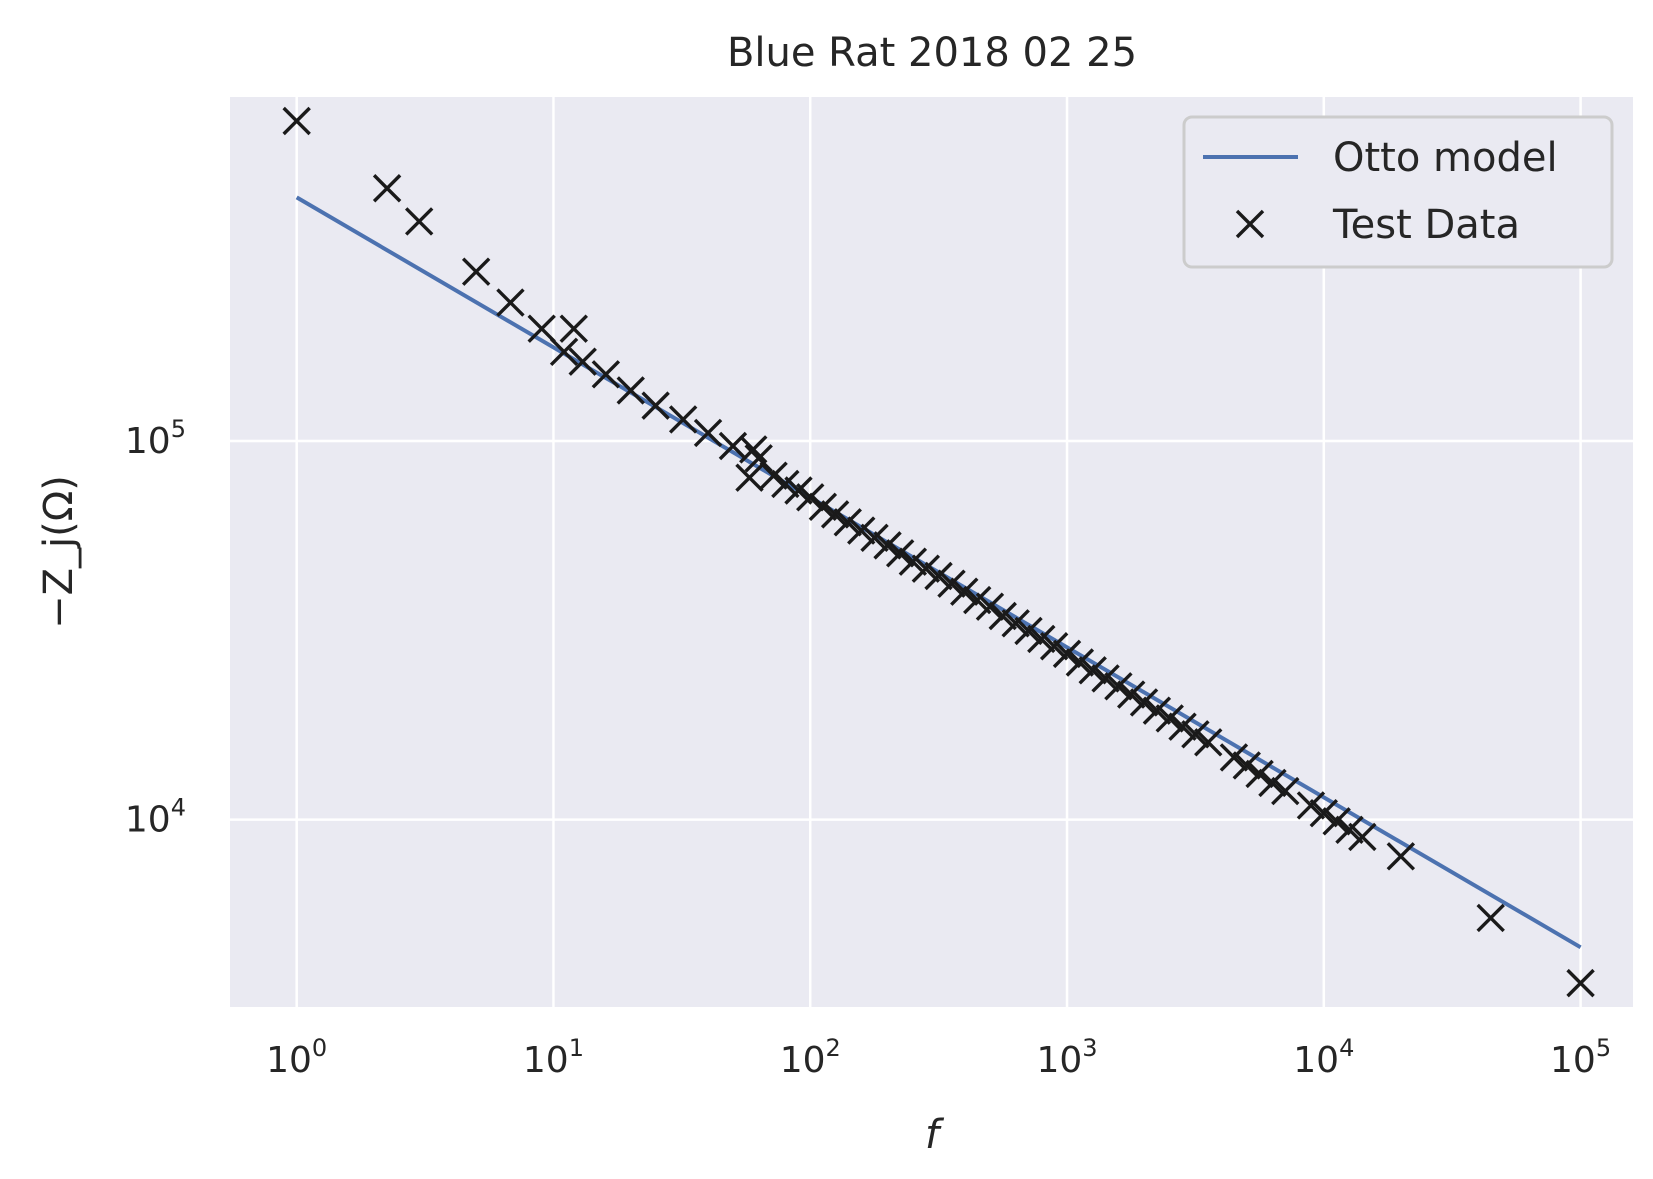  I want to click on legend-marker-swatch, so click(1250, 224).